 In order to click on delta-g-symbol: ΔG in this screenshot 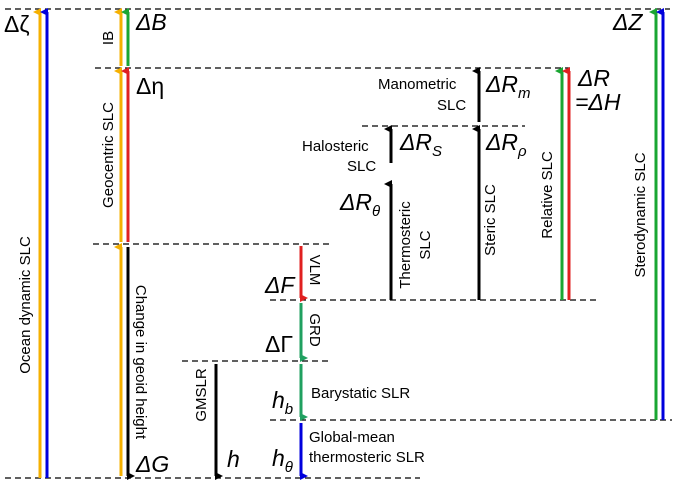, I will do `click(152, 464)`.